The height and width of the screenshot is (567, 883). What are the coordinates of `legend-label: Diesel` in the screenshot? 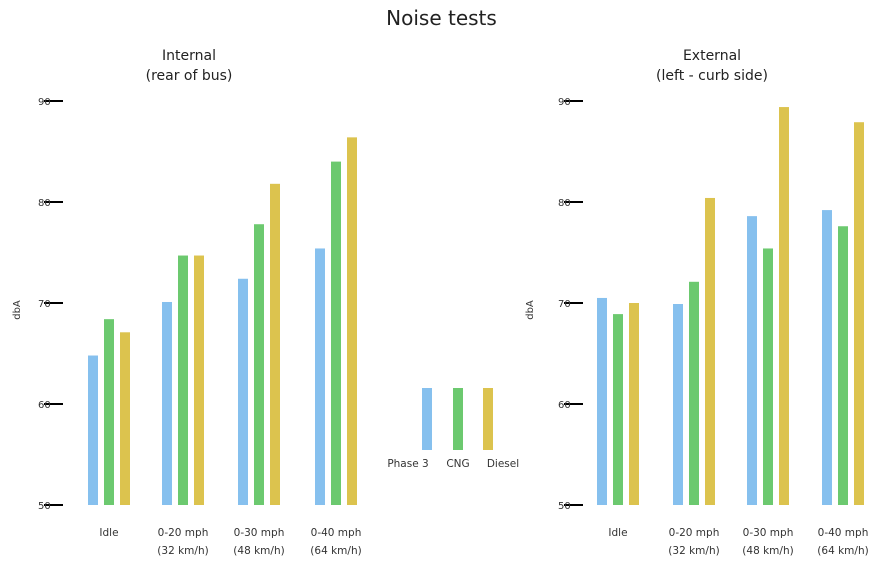 It's located at (503, 464).